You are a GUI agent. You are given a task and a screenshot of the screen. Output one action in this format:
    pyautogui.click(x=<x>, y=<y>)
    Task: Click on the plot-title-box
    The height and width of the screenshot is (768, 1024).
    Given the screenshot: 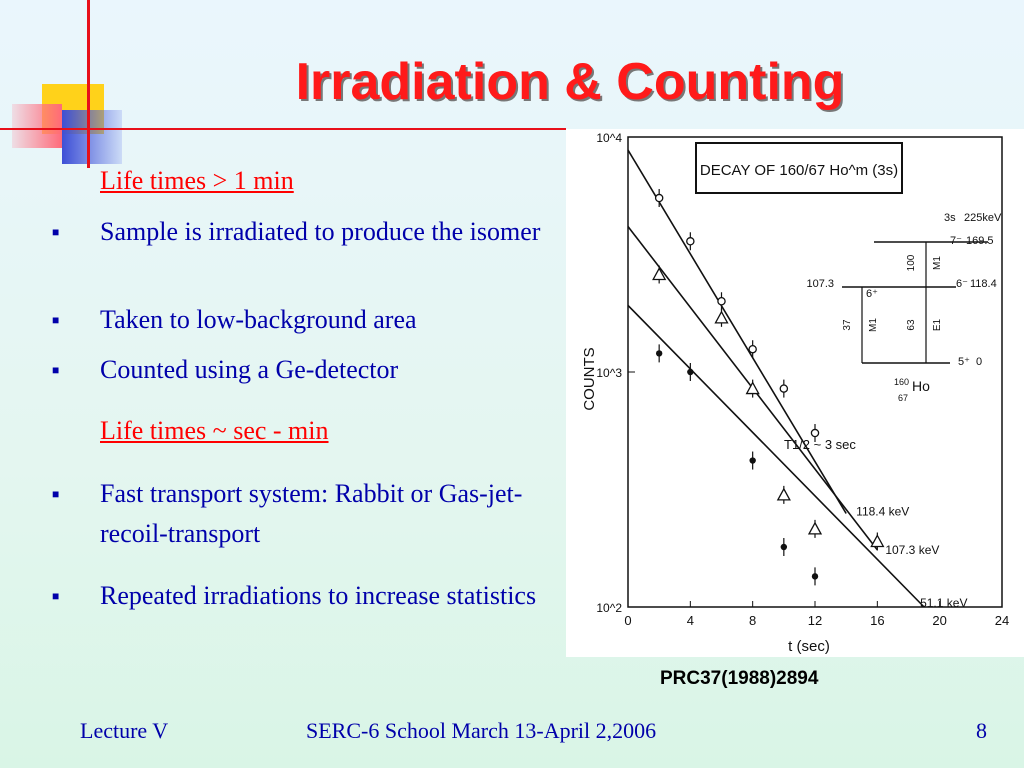 What is the action you would take?
    pyautogui.click(x=799, y=168)
    